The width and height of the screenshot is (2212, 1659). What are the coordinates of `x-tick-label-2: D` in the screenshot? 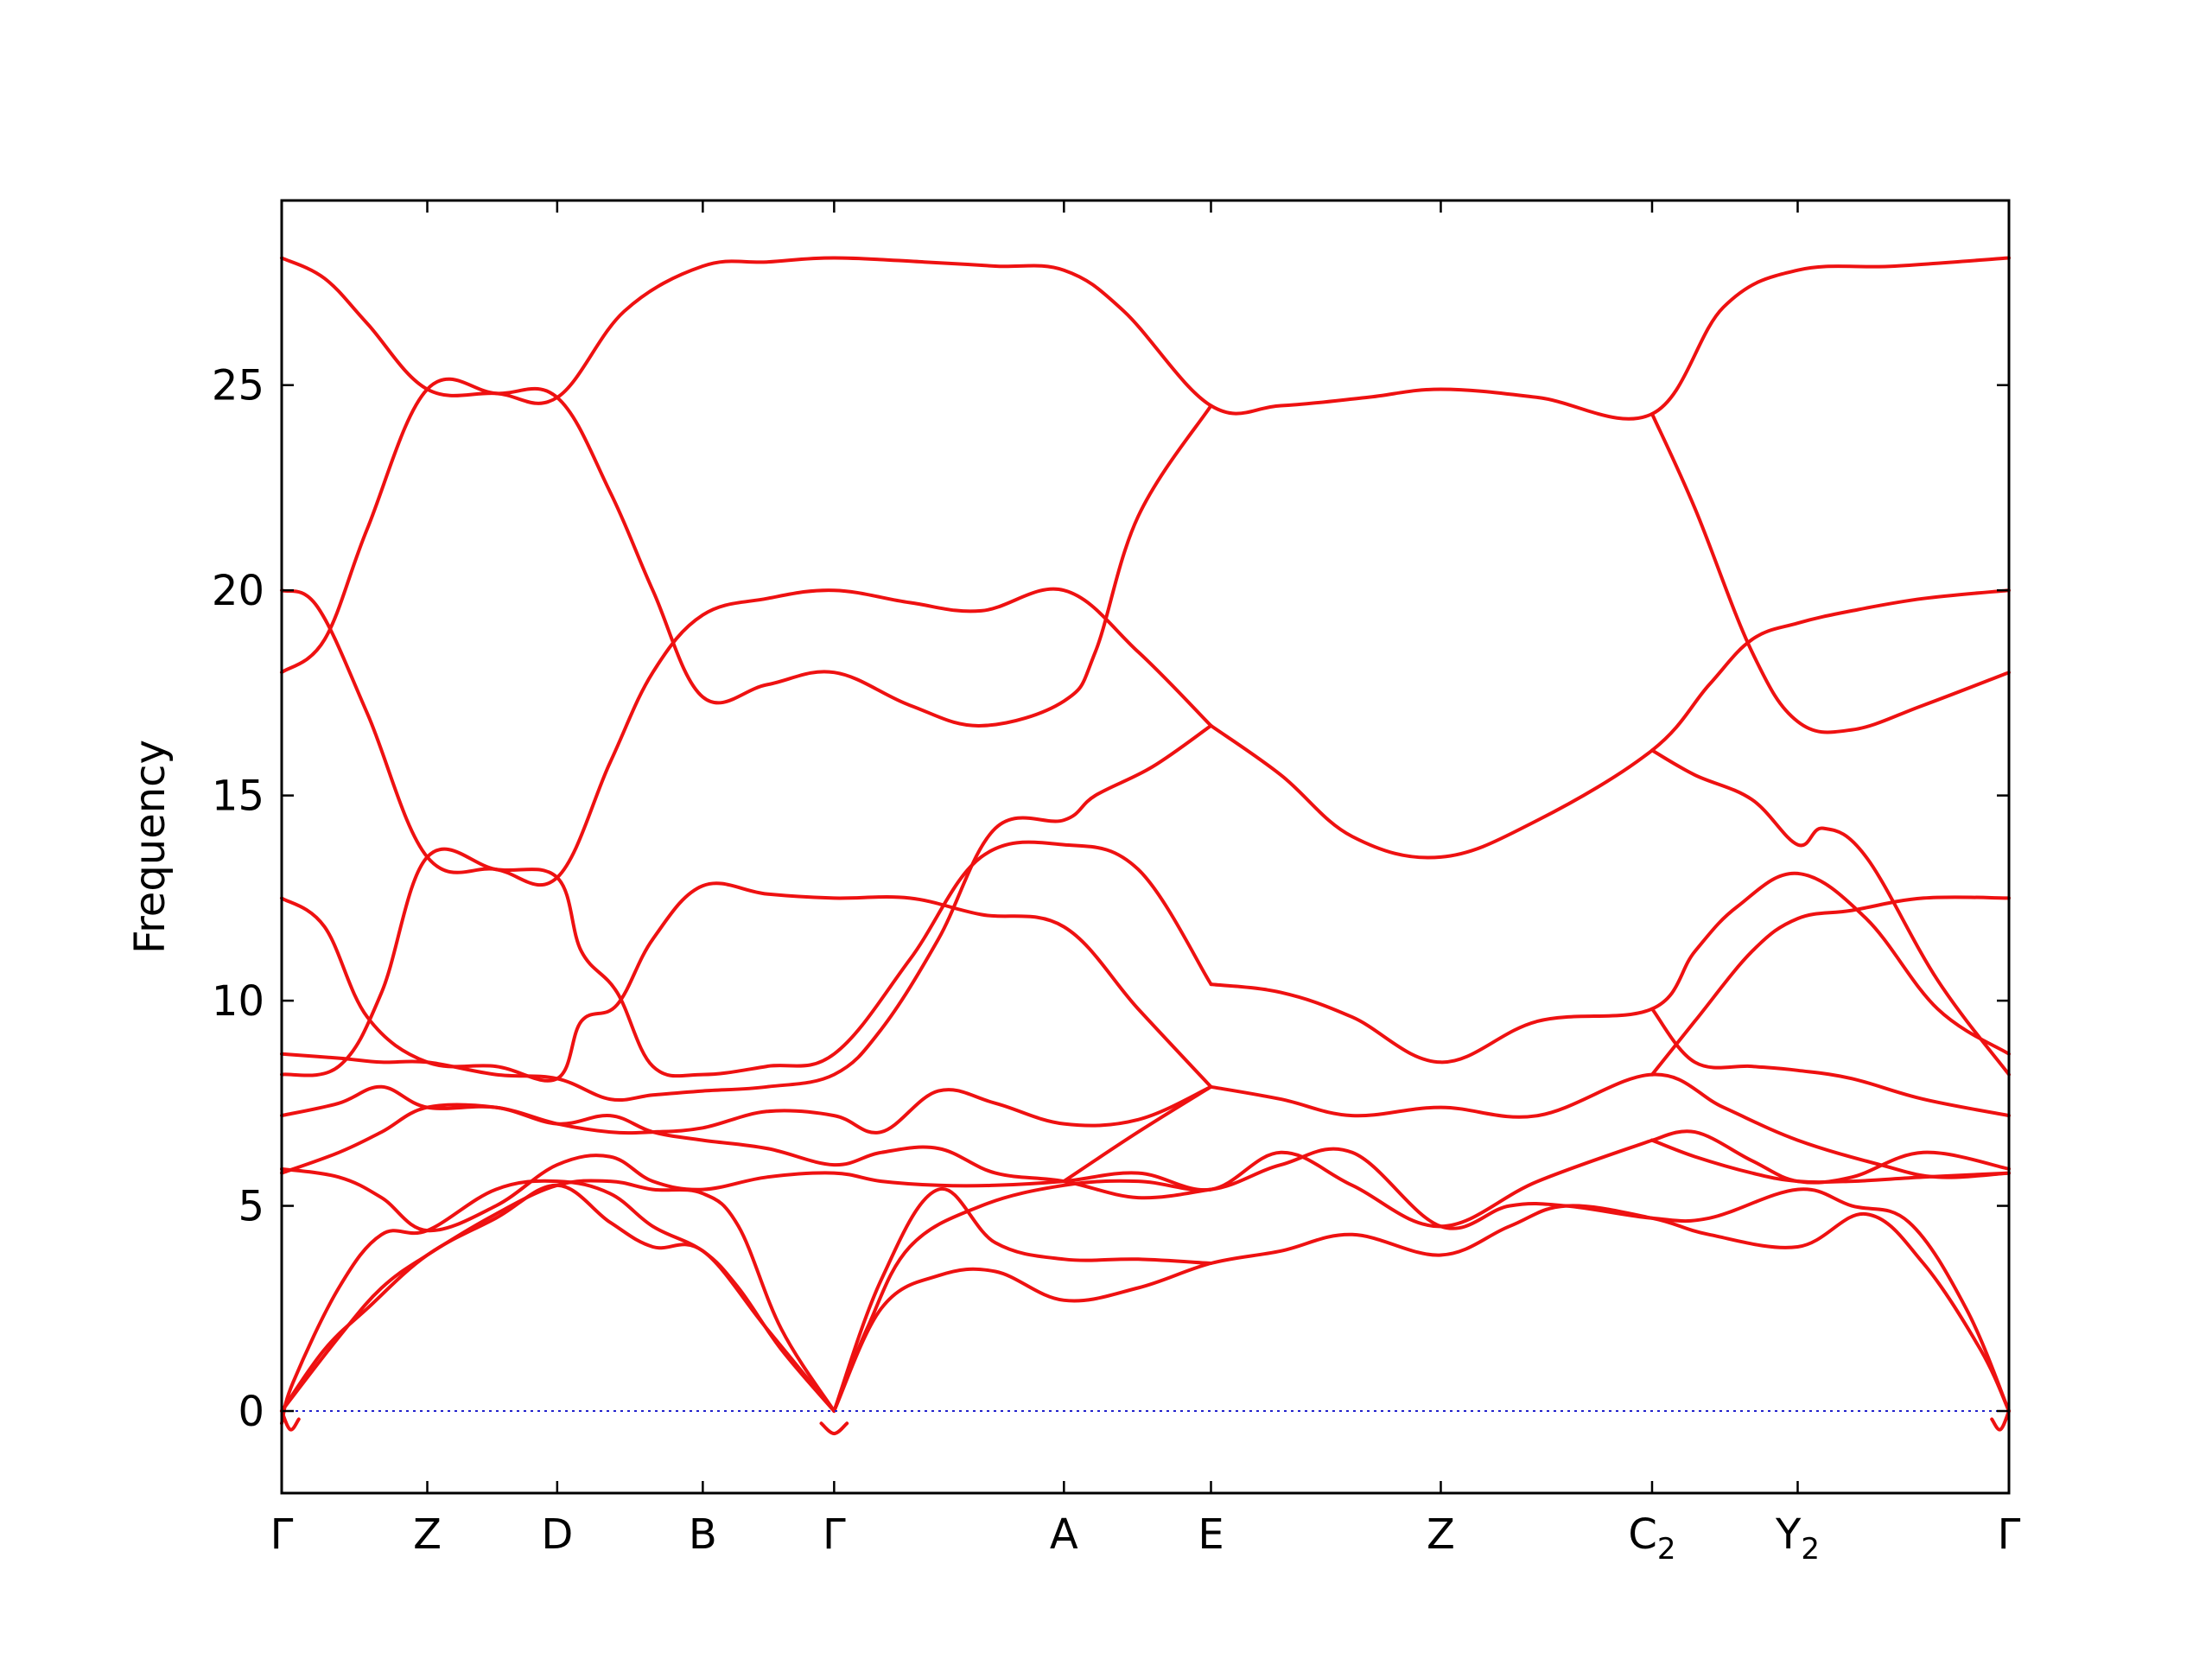 It's located at (557, 1534).